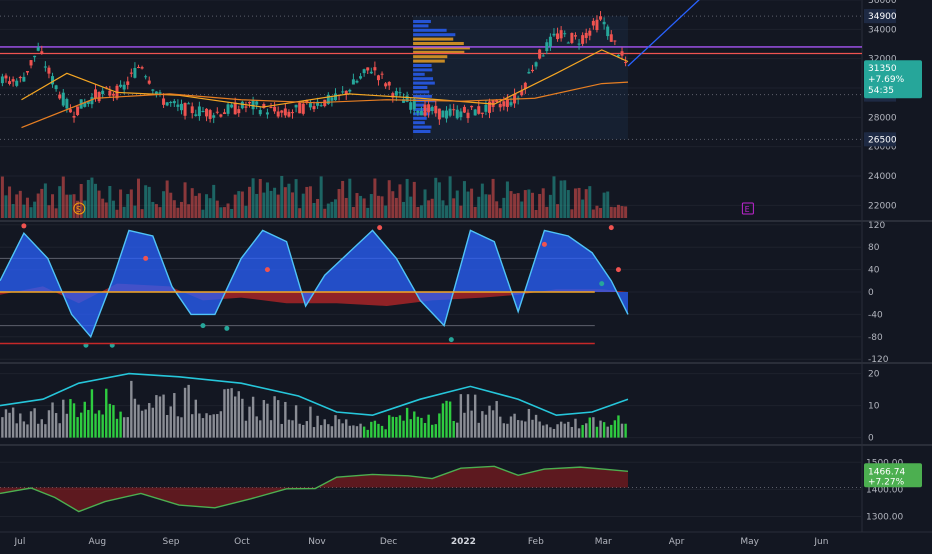  Describe the element at coordinates (19, 542) in the screenshot. I see `time-axis-label: Jul` at that location.